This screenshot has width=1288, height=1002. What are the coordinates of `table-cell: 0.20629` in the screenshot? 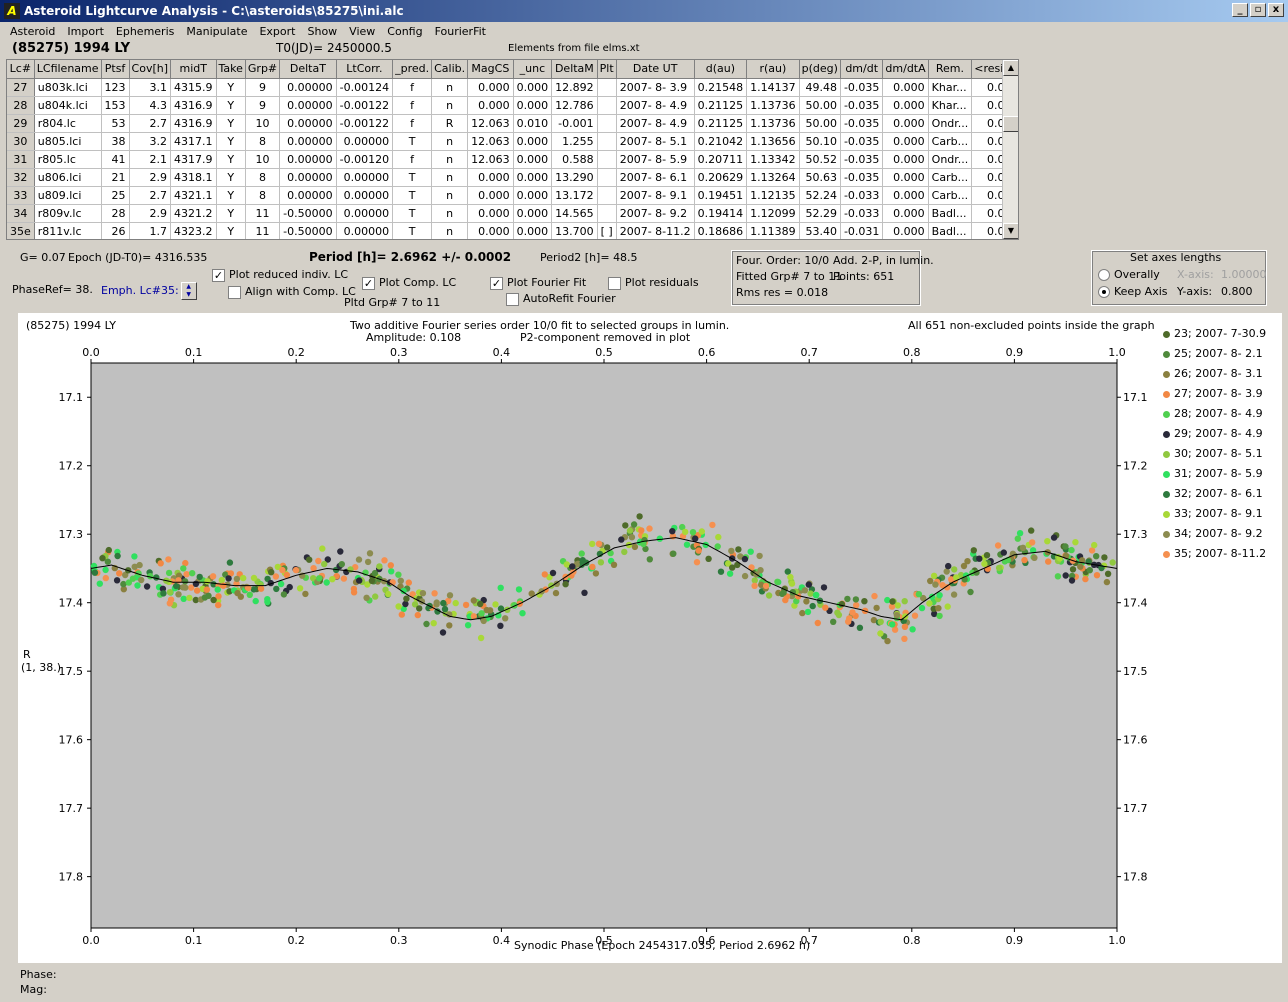 It's located at (721, 177).